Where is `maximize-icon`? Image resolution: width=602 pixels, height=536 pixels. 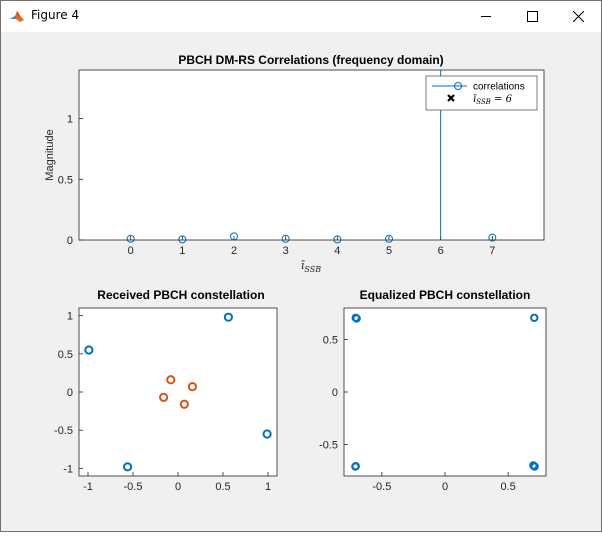
maximize-icon is located at coordinates (532, 16).